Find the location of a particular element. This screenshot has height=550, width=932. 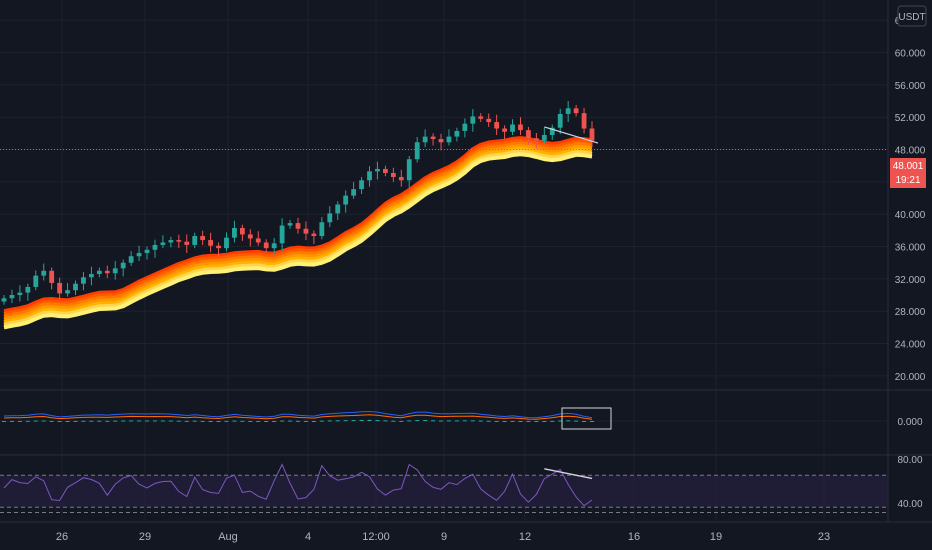

time-tick-label: 9 is located at coordinates (444, 537).